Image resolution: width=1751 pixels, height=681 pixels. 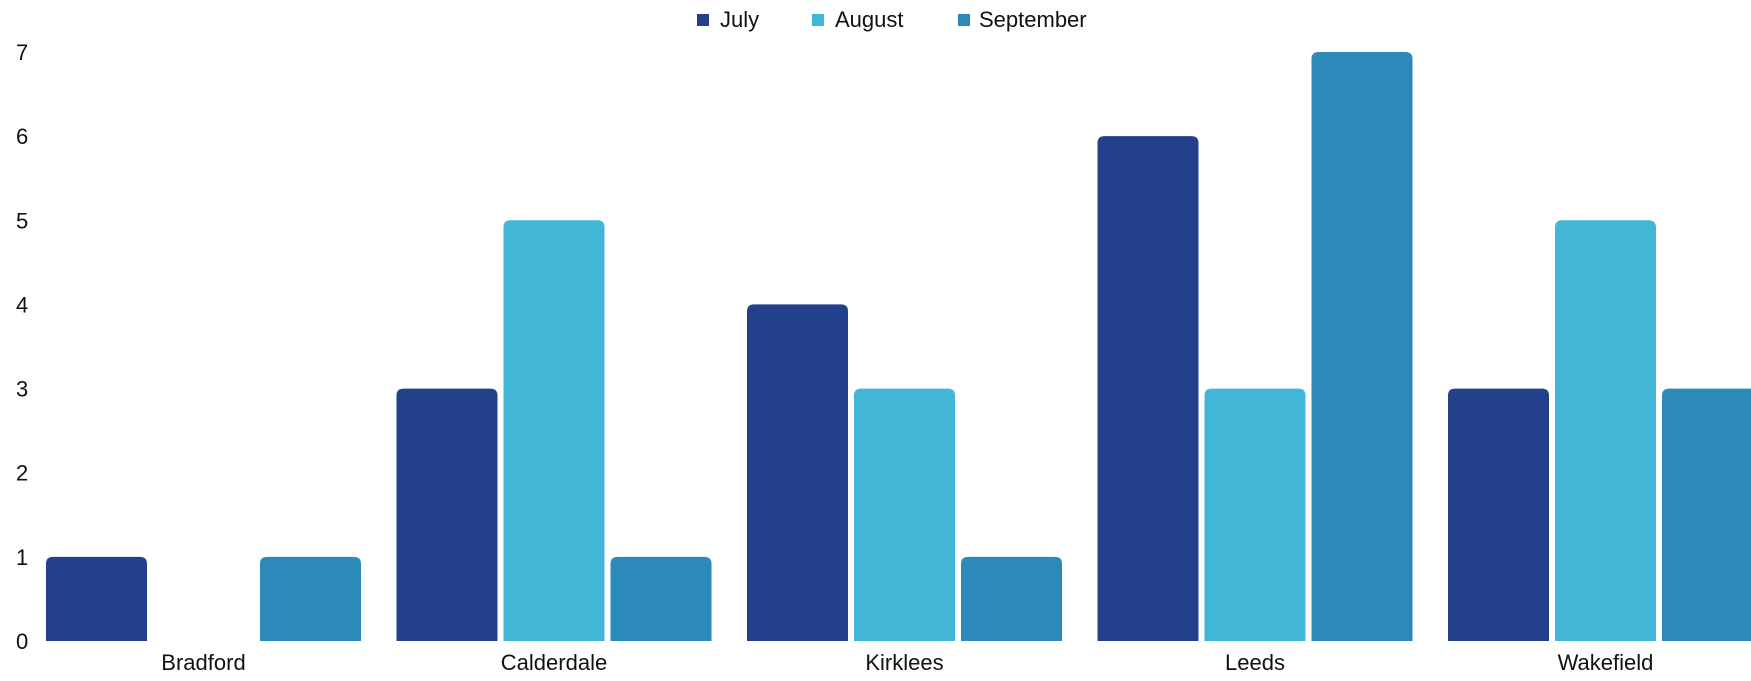 What do you see at coordinates (22, 220) in the screenshot?
I see `y-tick-label: 5` at bounding box center [22, 220].